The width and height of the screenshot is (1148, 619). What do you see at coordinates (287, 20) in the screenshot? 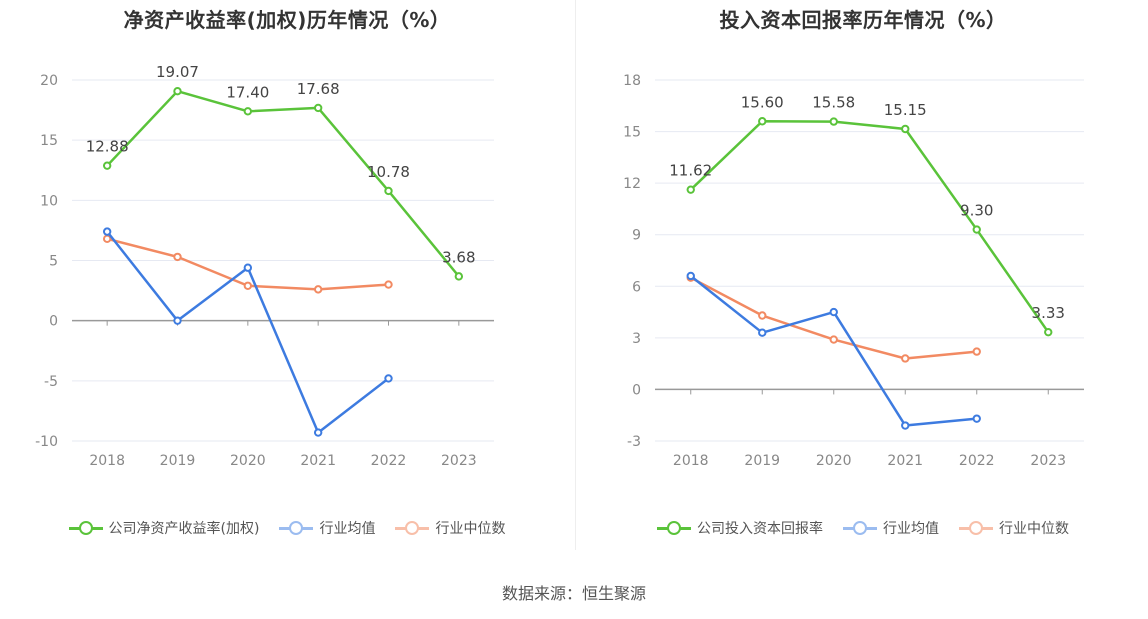
I see `chart-title: 净资产收益率(加权)历年情况（%）` at bounding box center [287, 20].